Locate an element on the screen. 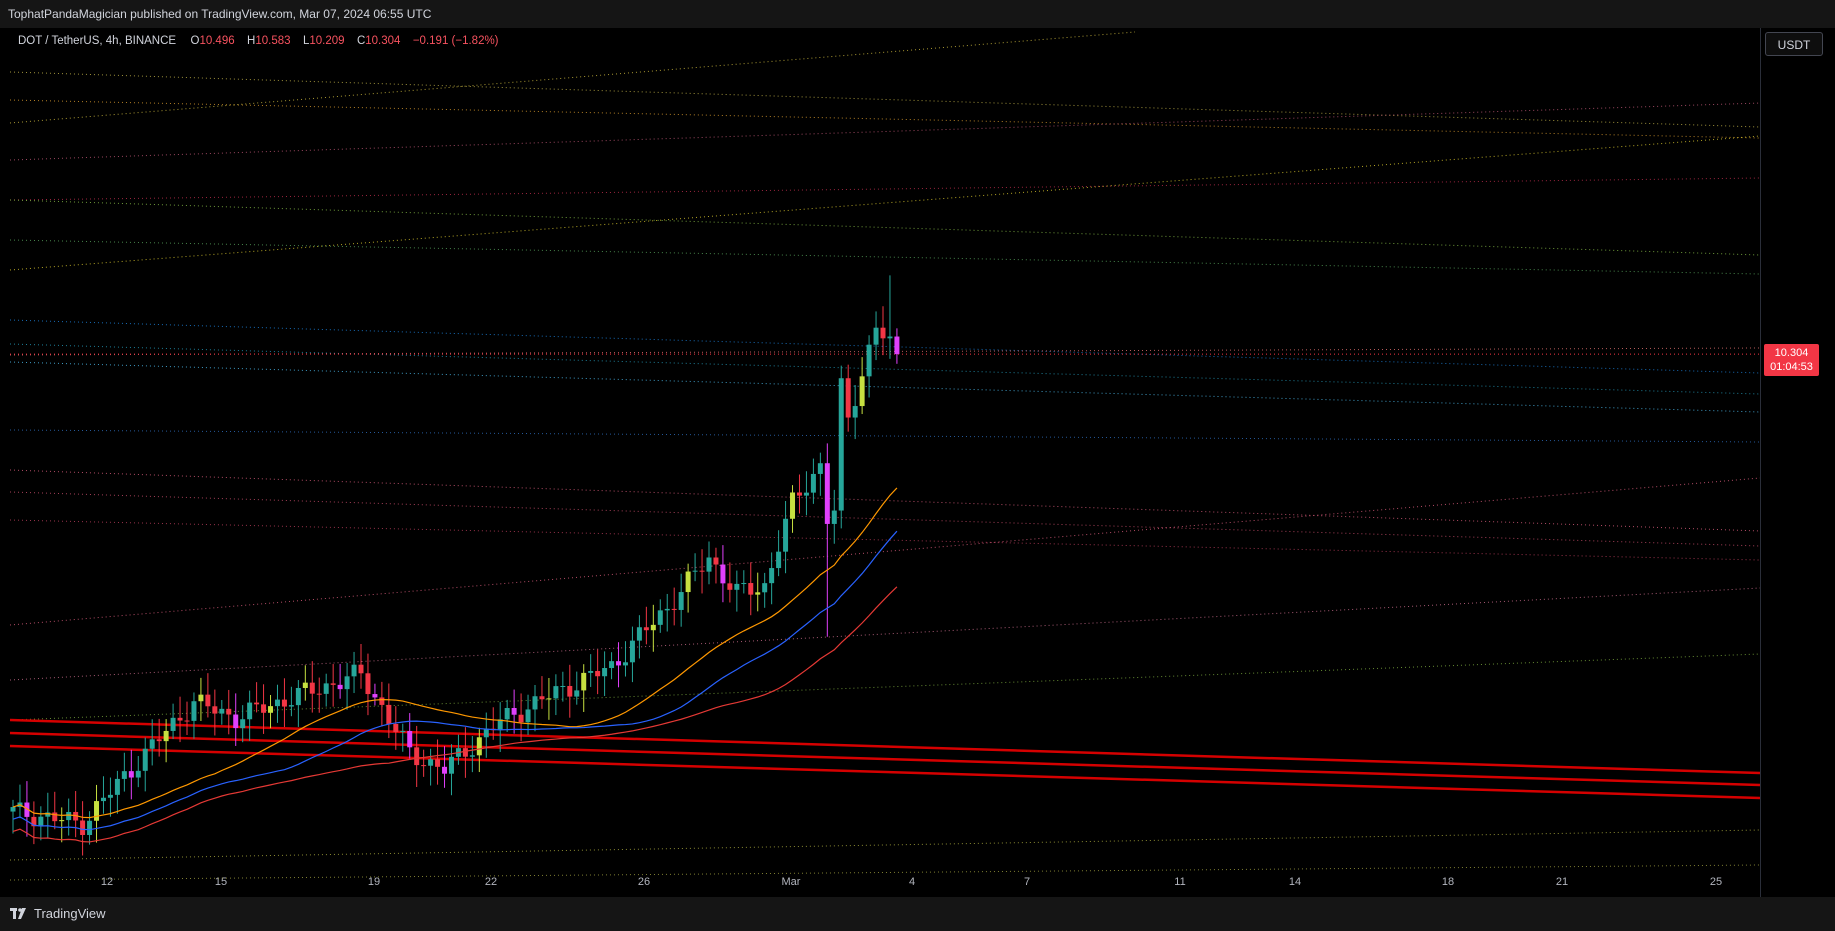 Image resolution: width=1835 pixels, height=931 pixels. legend-open-value: 10.496 is located at coordinates (217, 41).